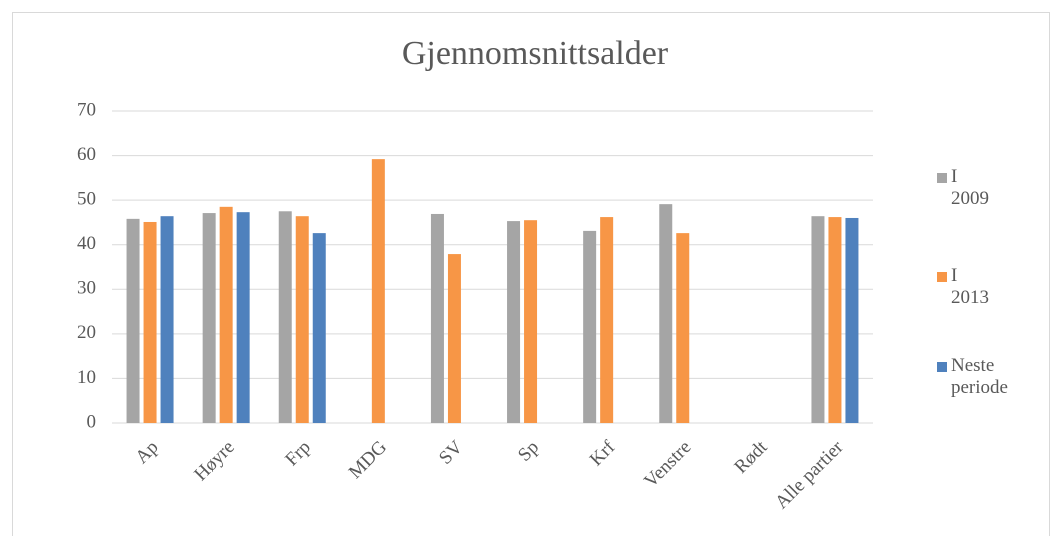  I want to click on legend-label: I 2009, so click(970, 187).